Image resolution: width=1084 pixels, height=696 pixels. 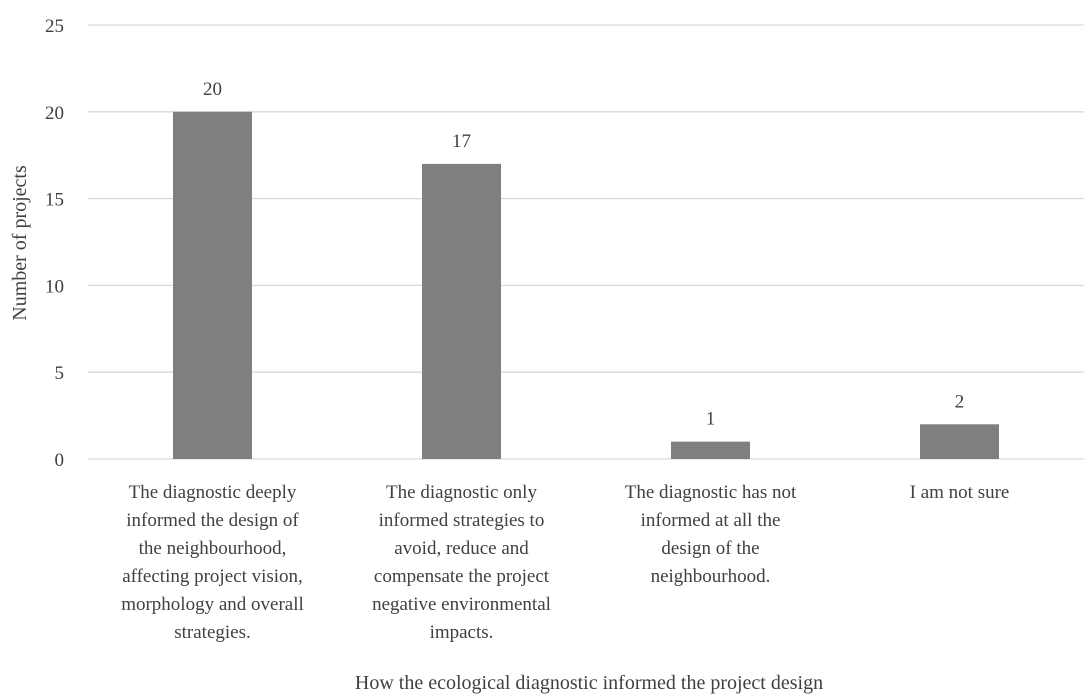 I want to click on y-tick-label: 25, so click(x=54, y=26).